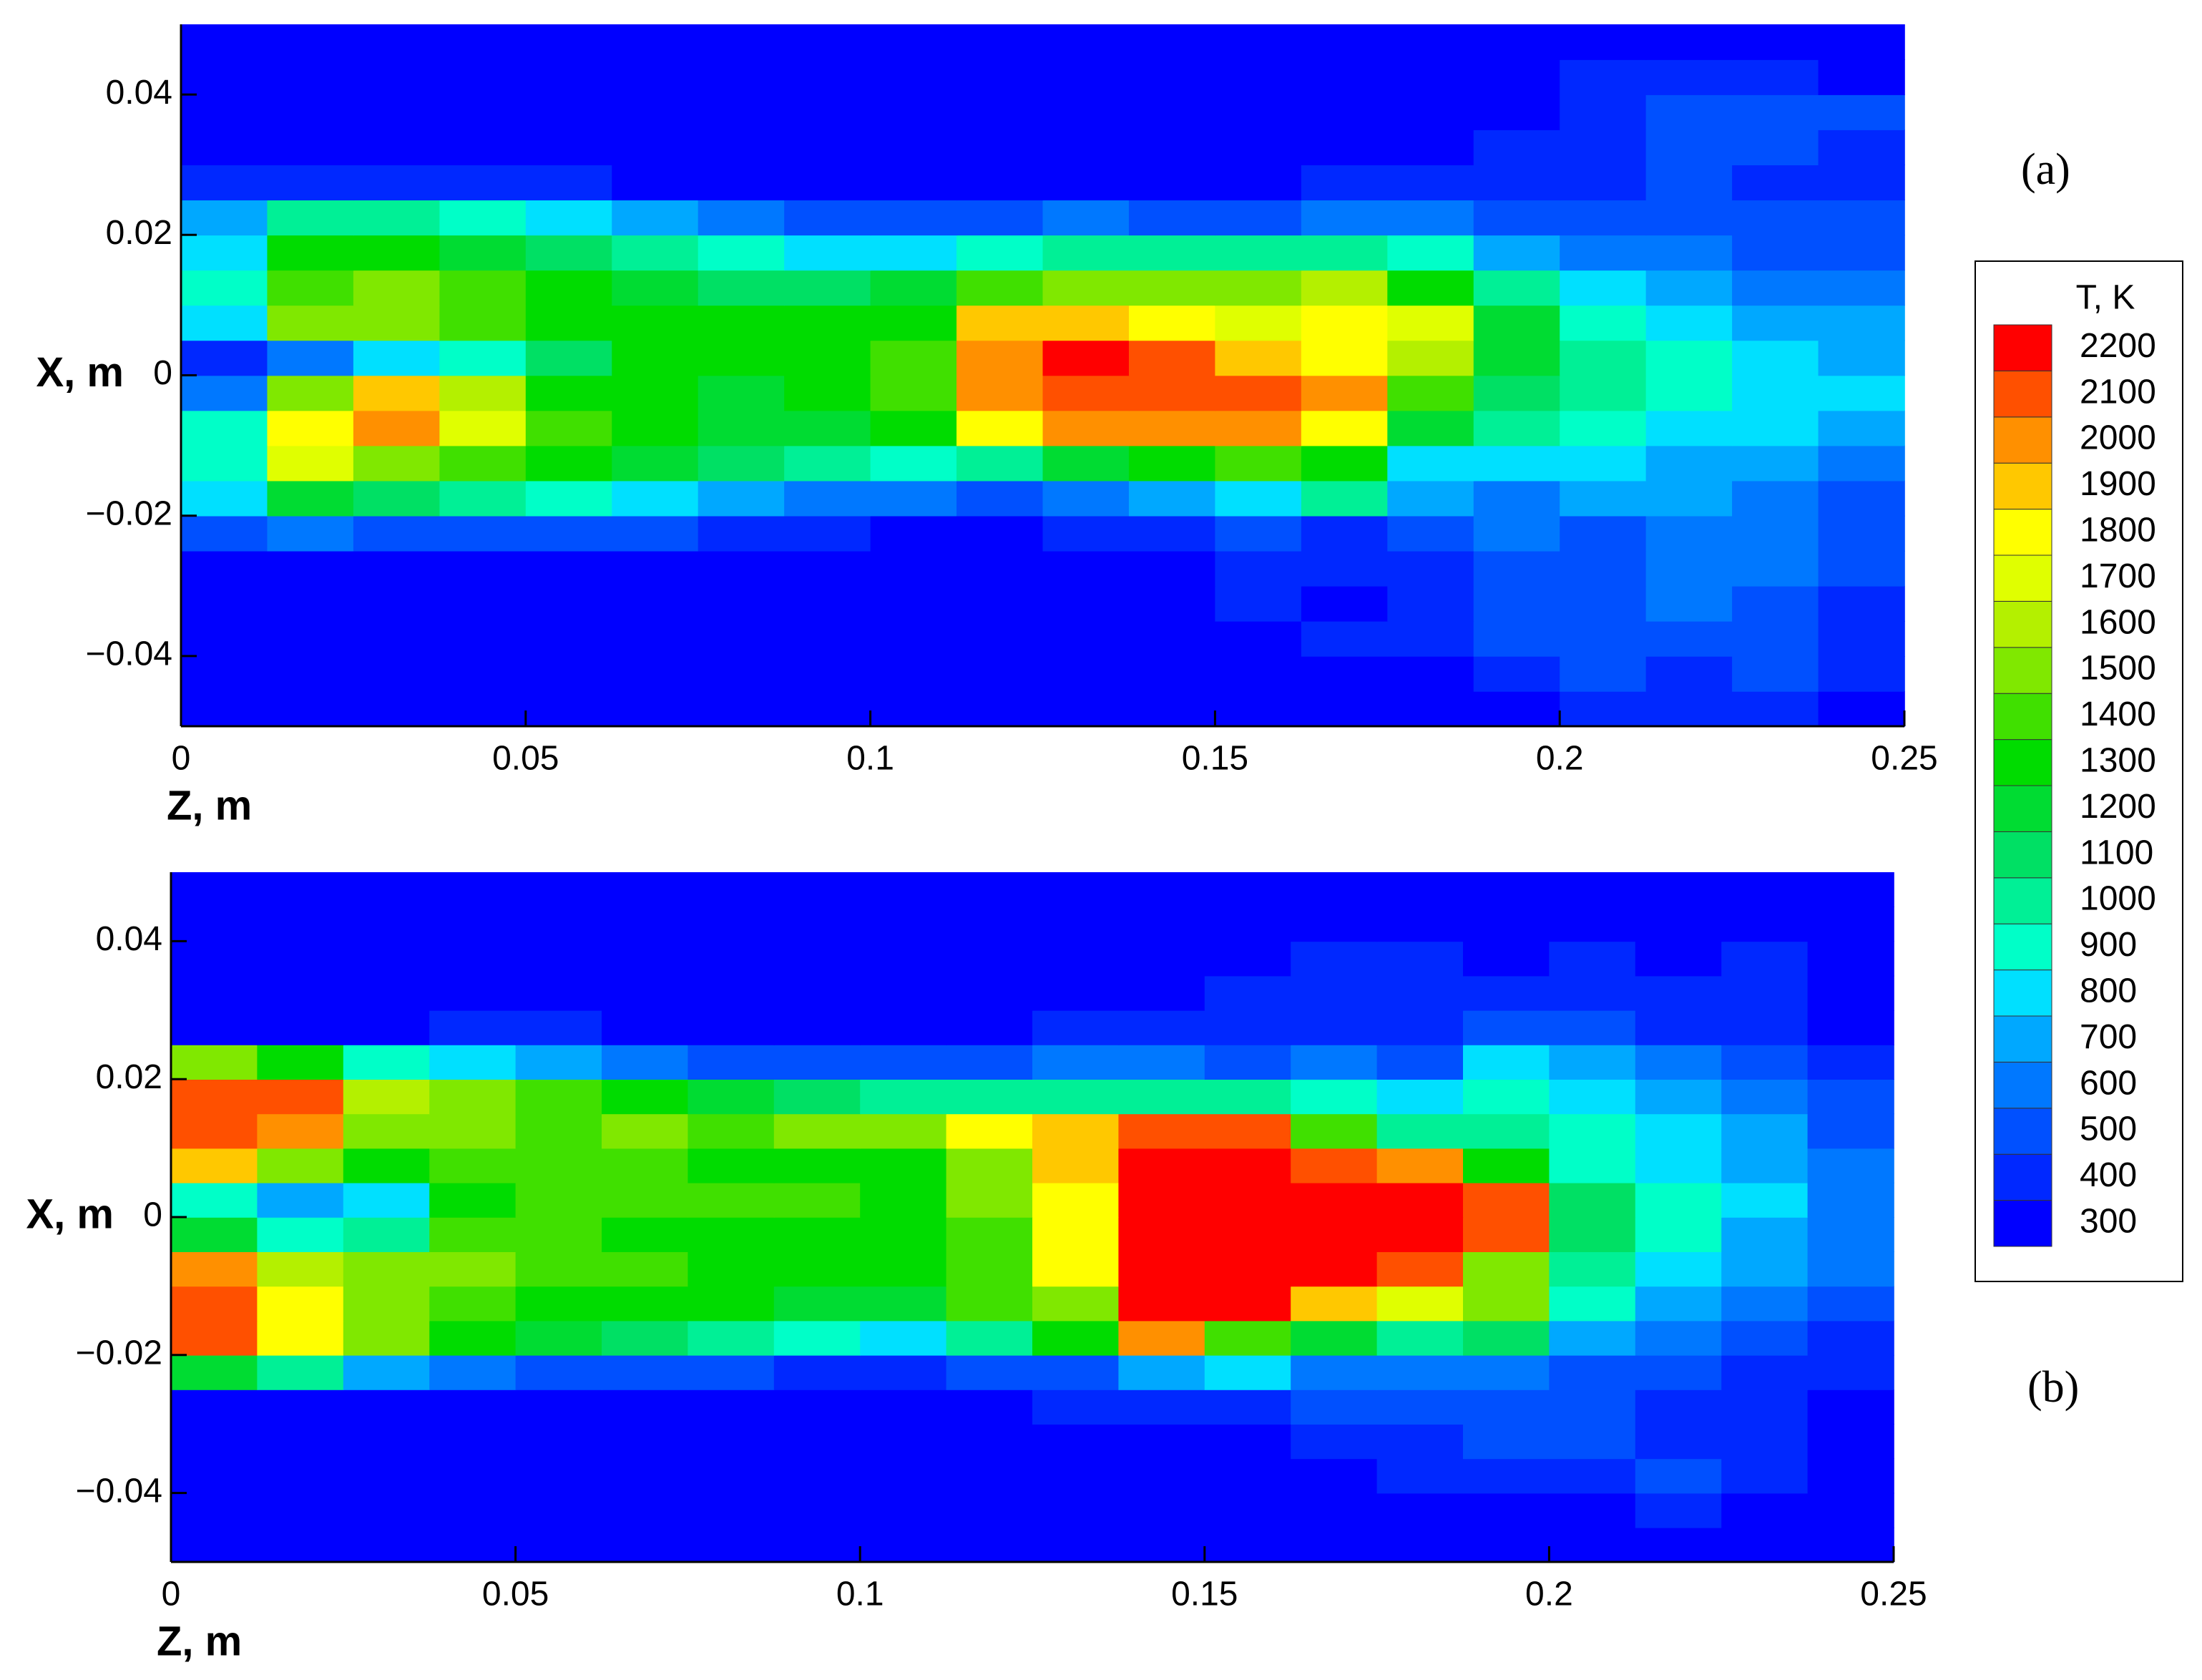  Describe the element at coordinates (139, 93) in the screenshot. I see `y-tick-label: 0.04` at that location.